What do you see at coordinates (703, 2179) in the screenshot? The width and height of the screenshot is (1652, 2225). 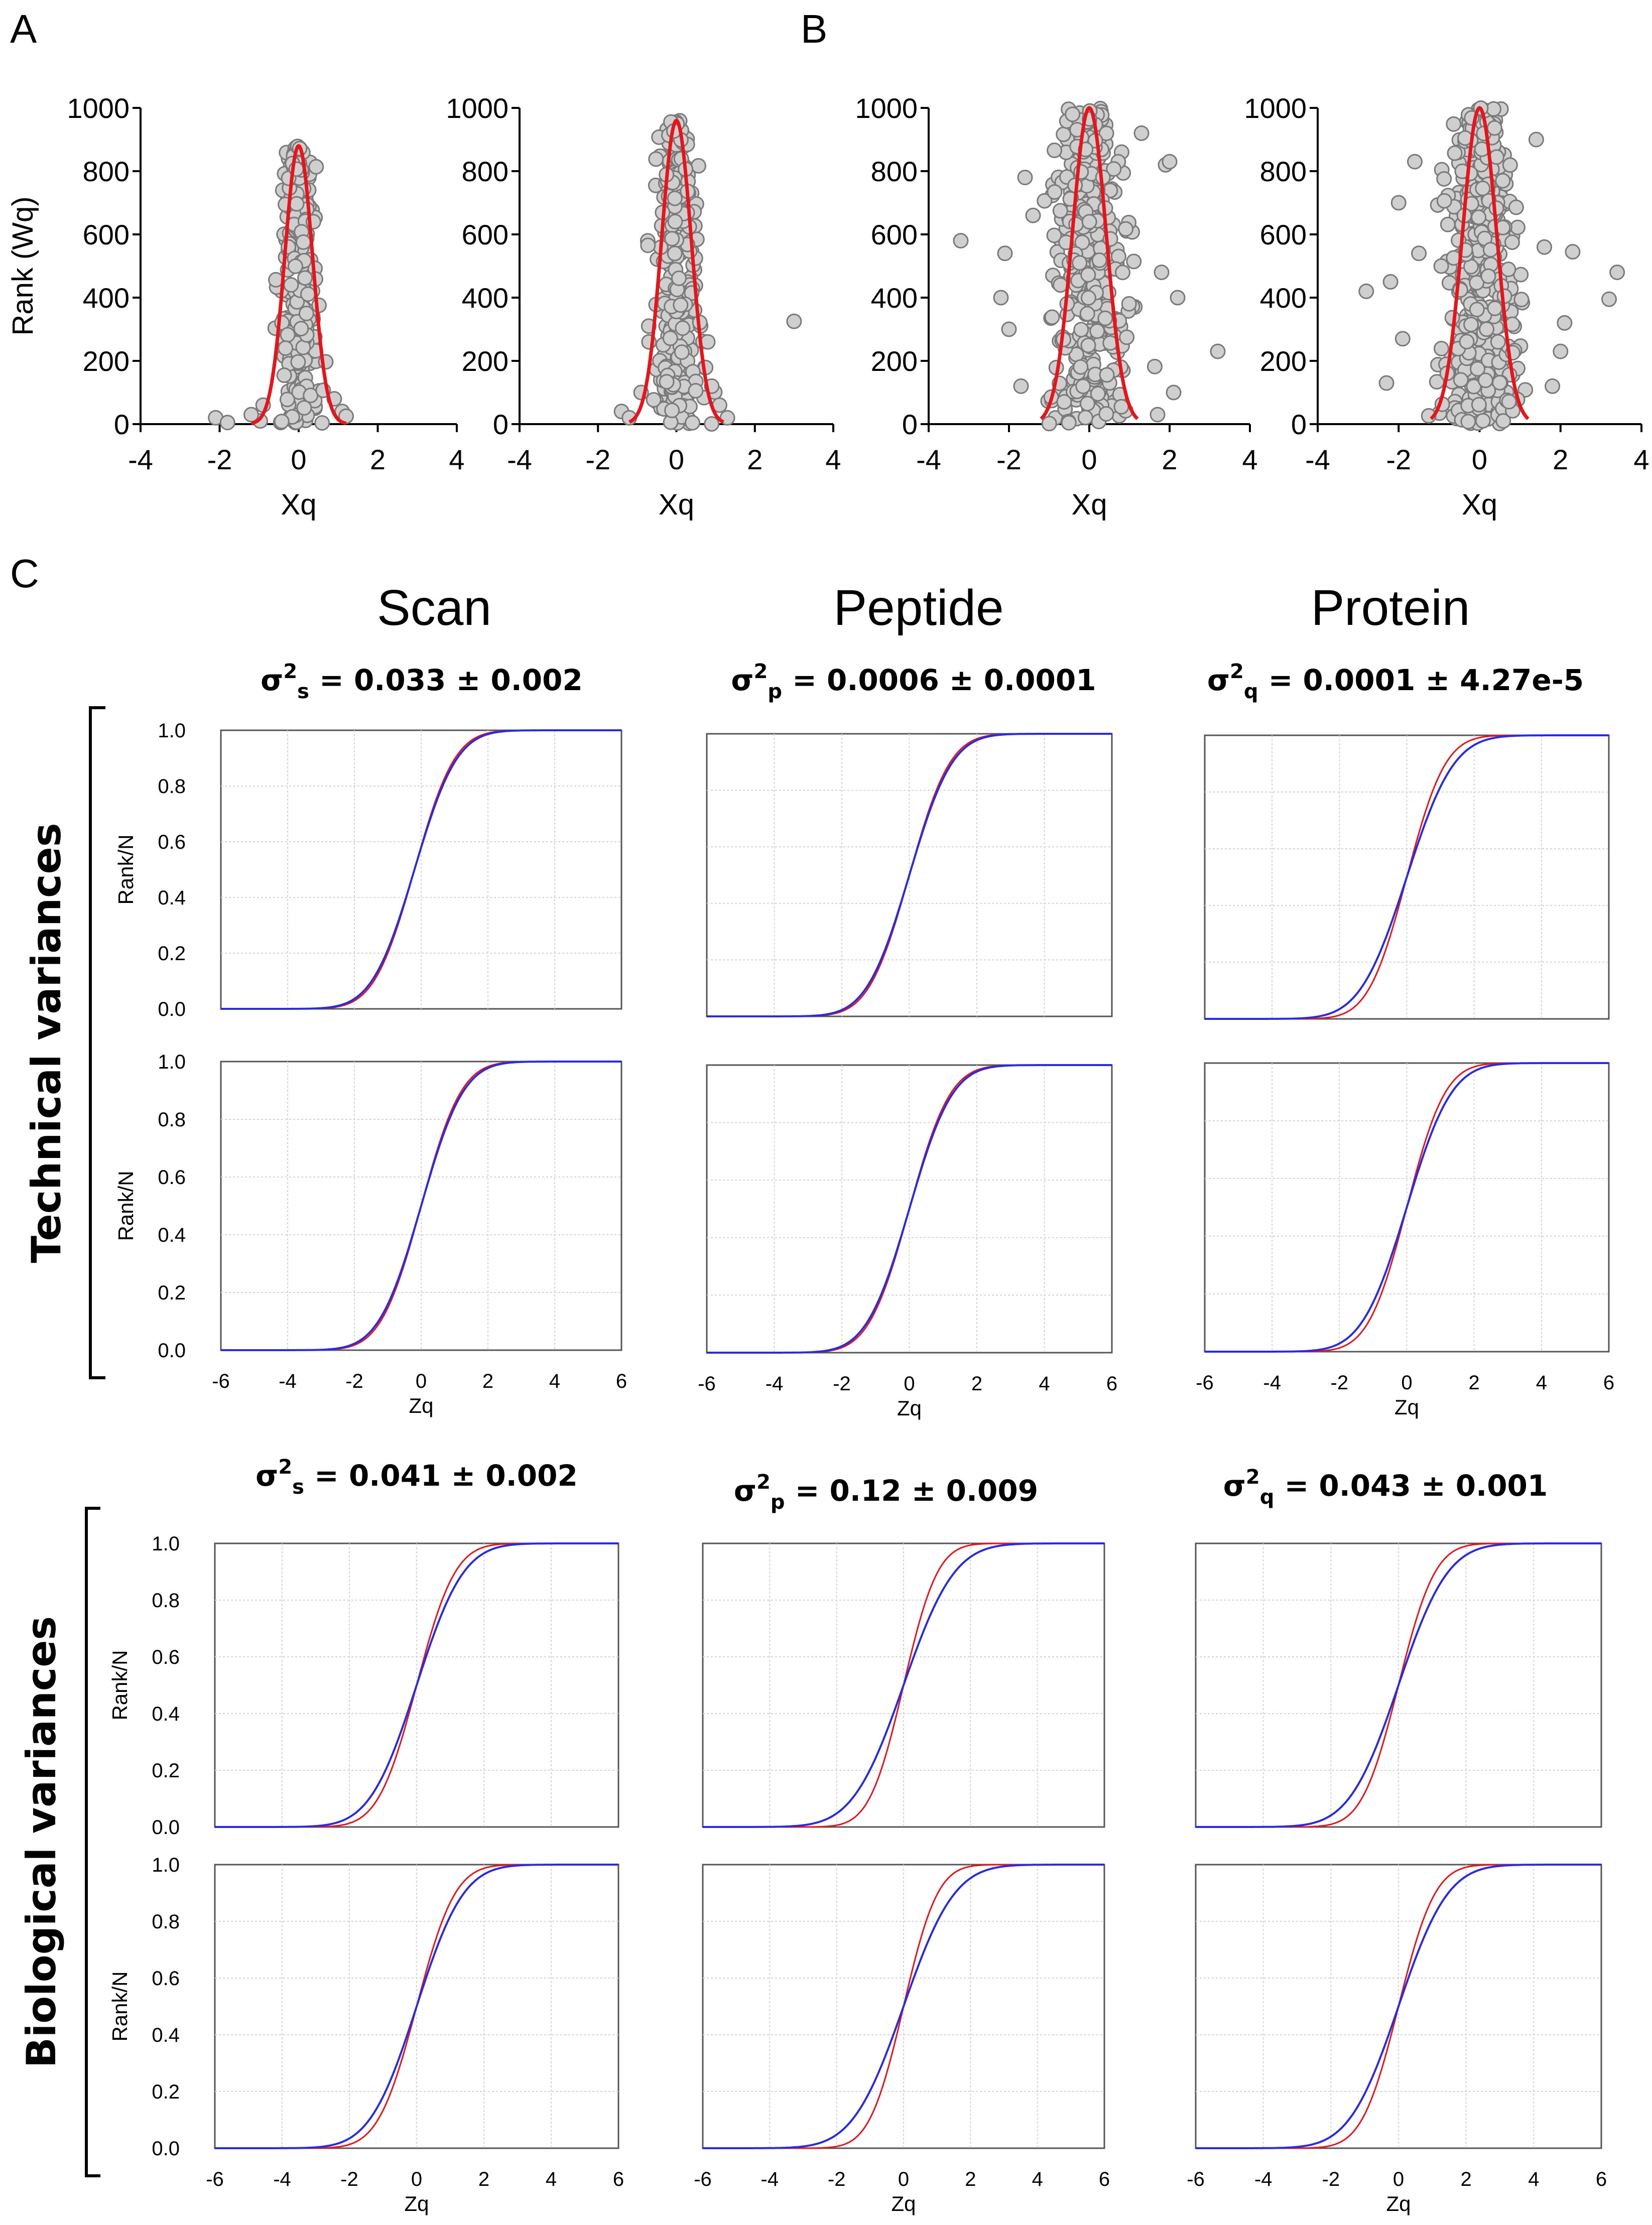 I see `x-tick-label: -6` at bounding box center [703, 2179].